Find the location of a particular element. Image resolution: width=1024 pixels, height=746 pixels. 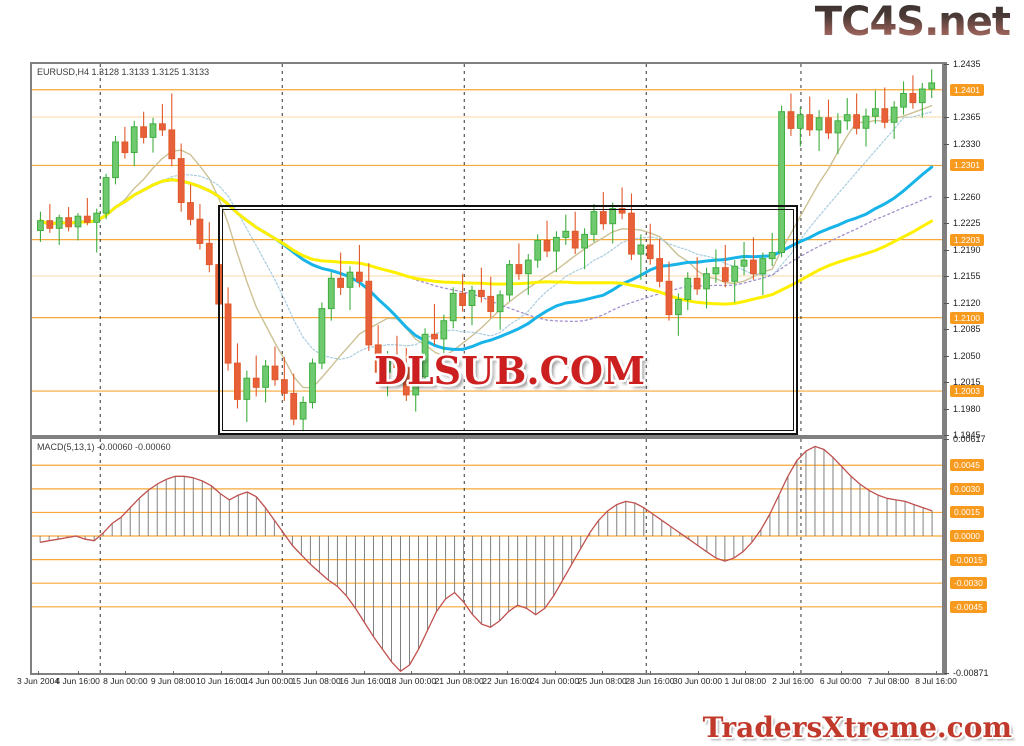

macd-axis-tick: 0.00617 is located at coordinates (965, 439).